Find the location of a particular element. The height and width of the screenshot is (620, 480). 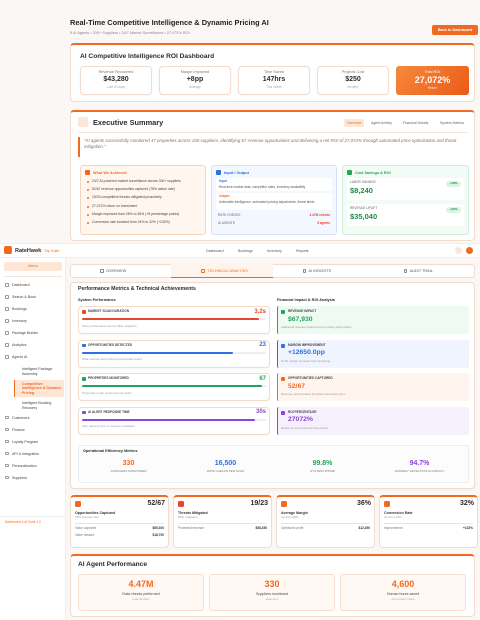

tab-label: Technical Analysis is located at coordinates (227, 271).